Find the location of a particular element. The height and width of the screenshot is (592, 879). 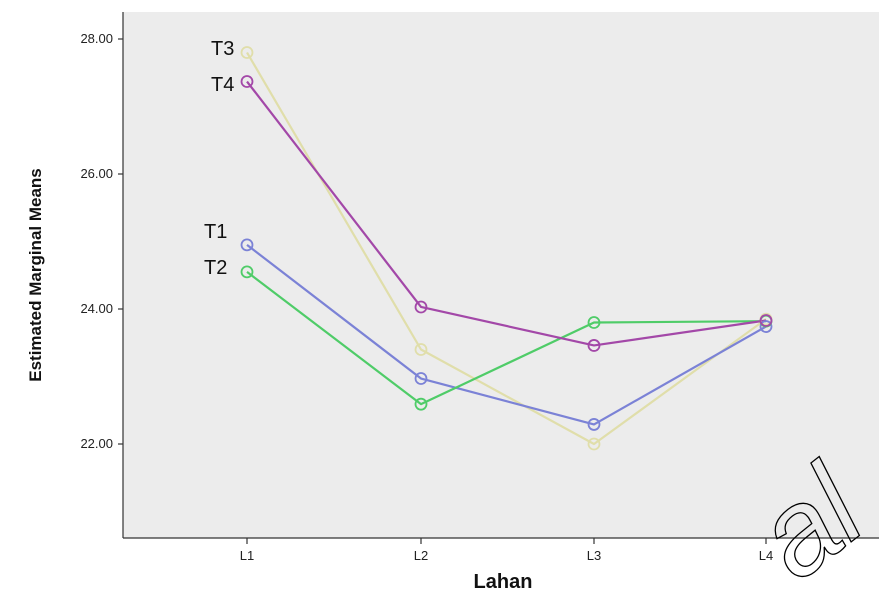

series-labels: T1 T2 T3 T4 is located at coordinates (219, 158).